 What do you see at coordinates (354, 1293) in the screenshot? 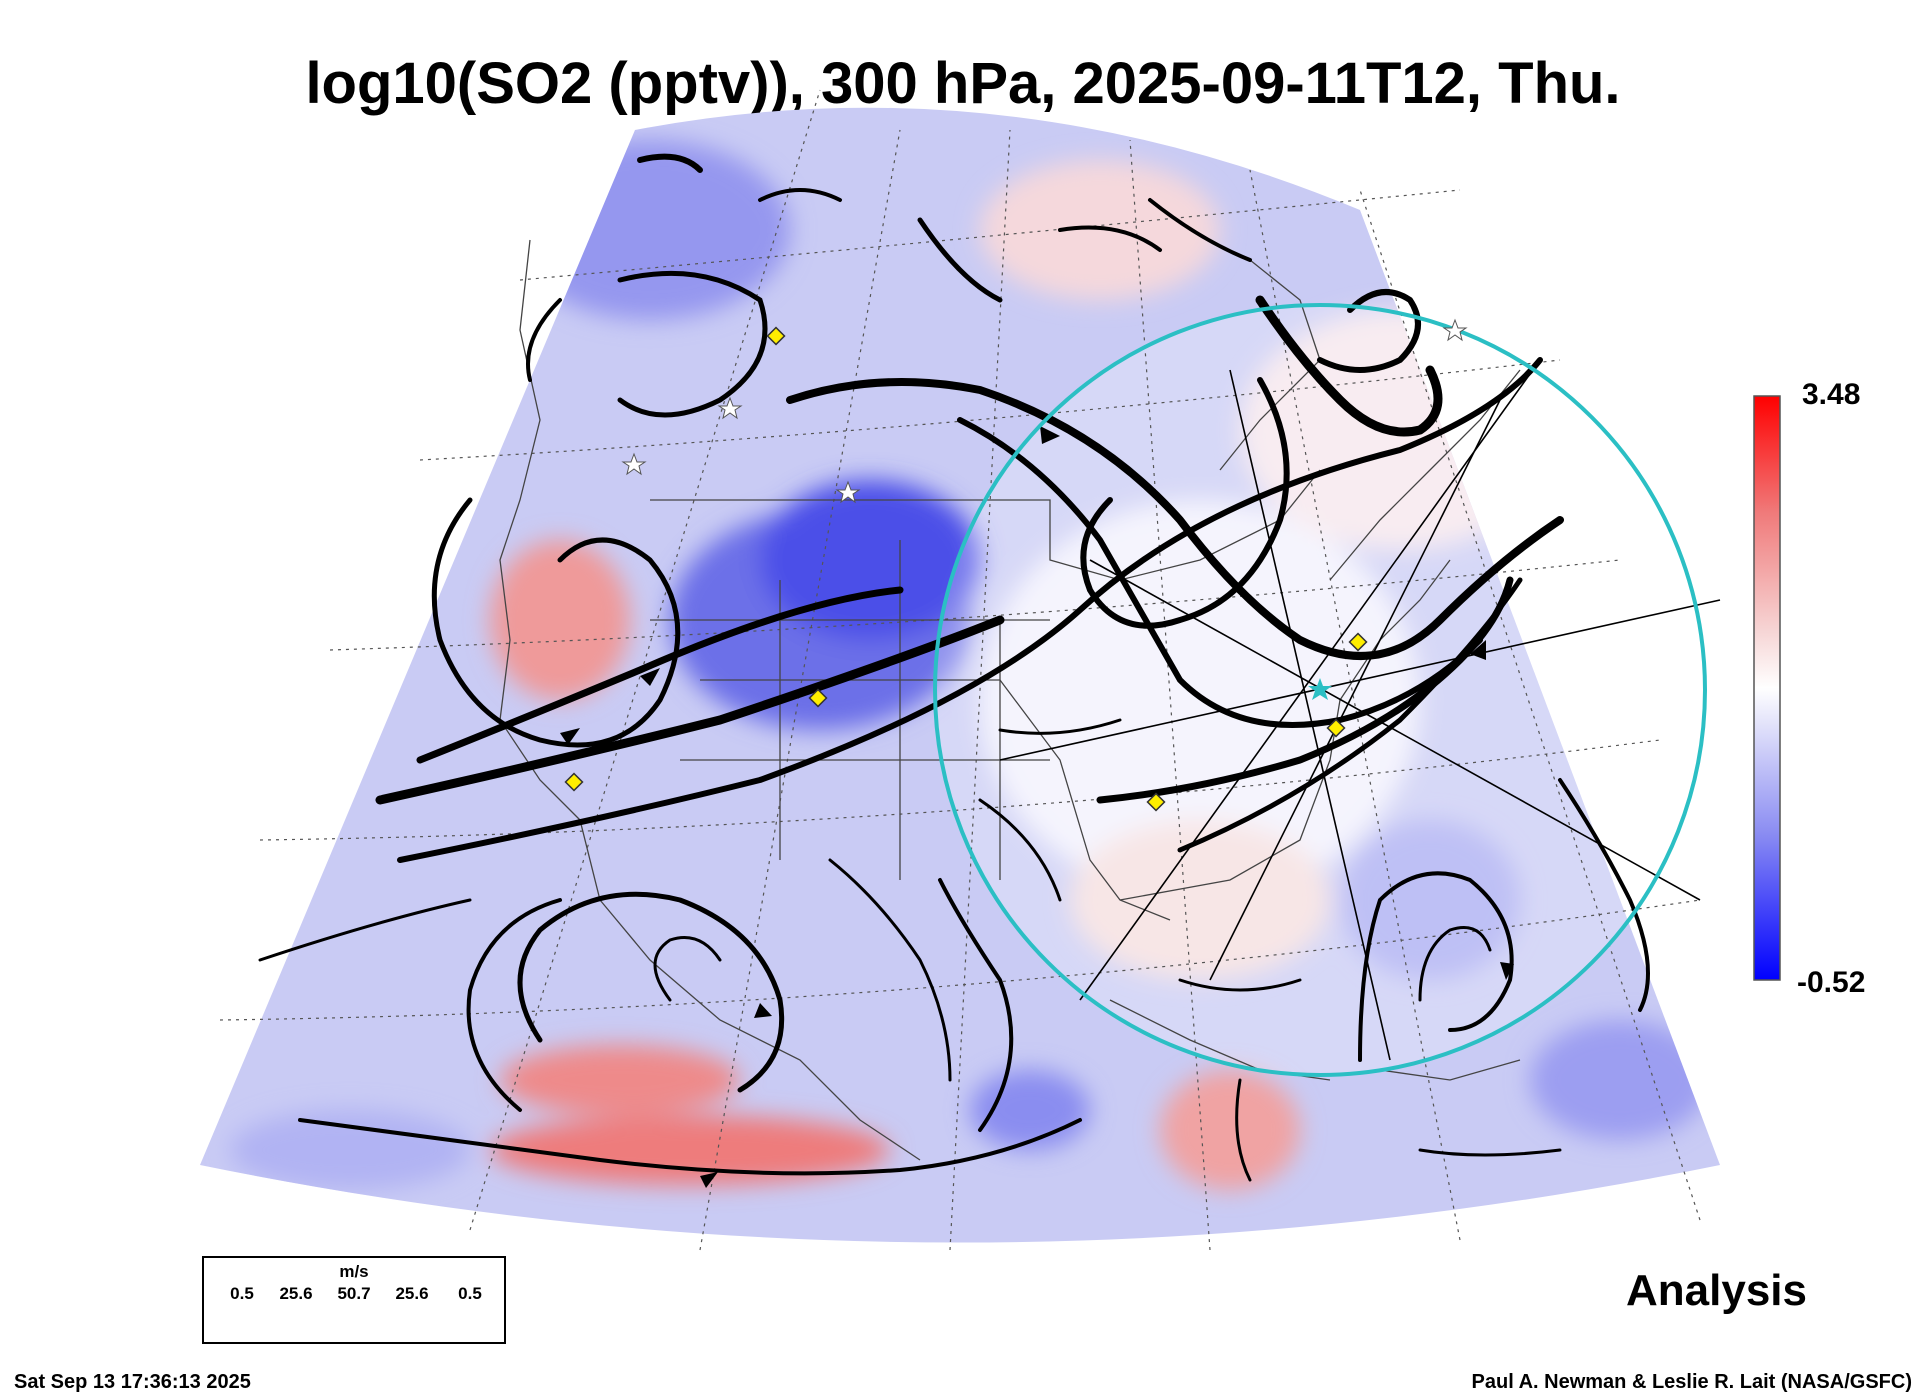
I see `wind-legend-value: 50.7` at bounding box center [354, 1293].